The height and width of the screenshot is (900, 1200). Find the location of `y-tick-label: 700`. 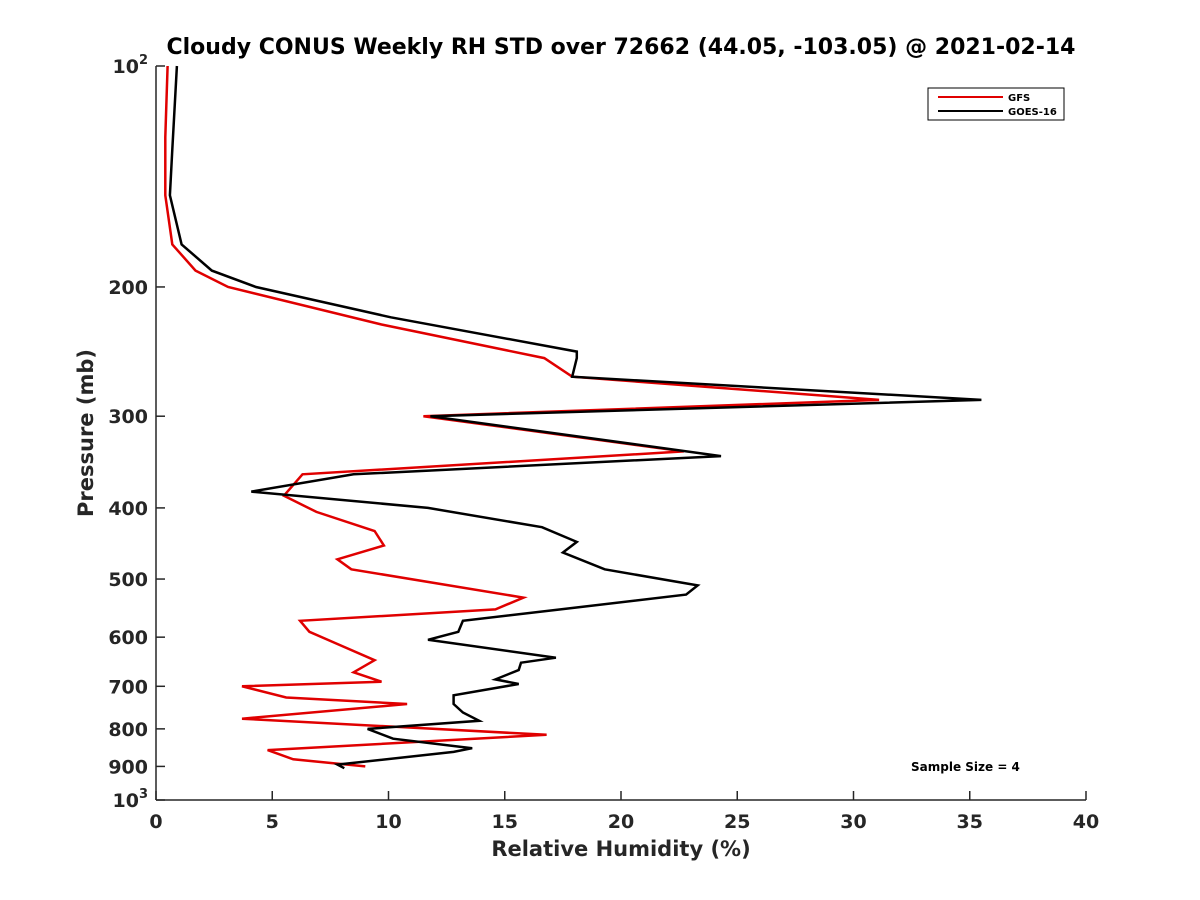

y-tick-label: 700 is located at coordinates (128, 687).